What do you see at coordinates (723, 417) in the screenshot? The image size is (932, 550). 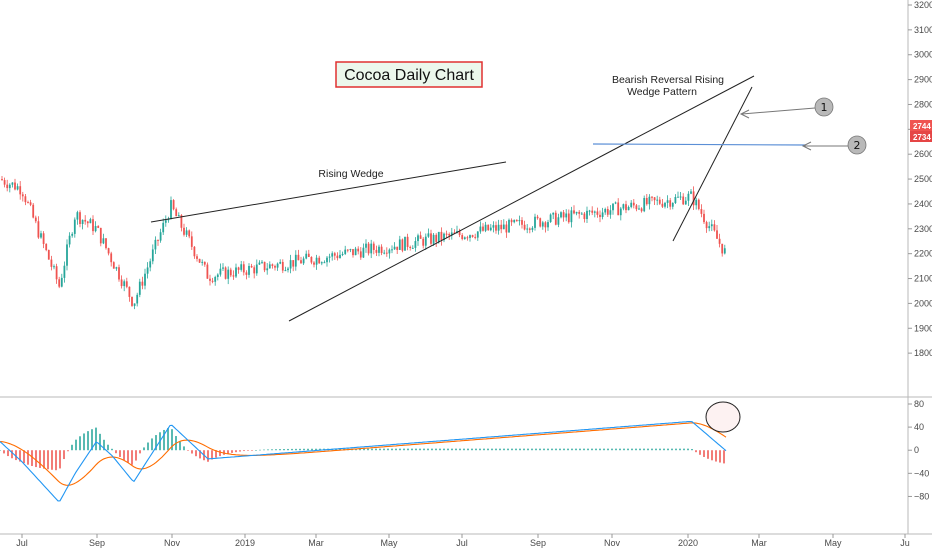 I see `macd-highlight-circle` at bounding box center [723, 417].